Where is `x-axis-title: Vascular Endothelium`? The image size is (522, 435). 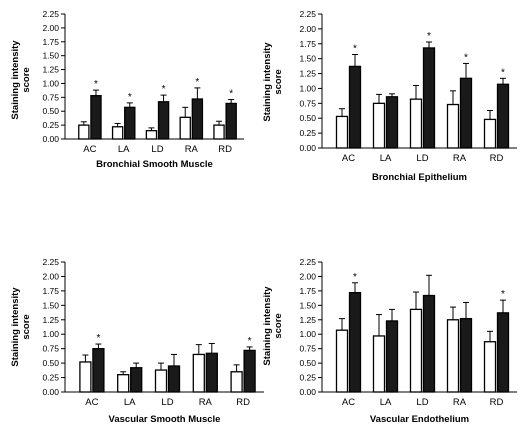 x-axis-title: Vascular Endothelium is located at coordinates (419, 419).